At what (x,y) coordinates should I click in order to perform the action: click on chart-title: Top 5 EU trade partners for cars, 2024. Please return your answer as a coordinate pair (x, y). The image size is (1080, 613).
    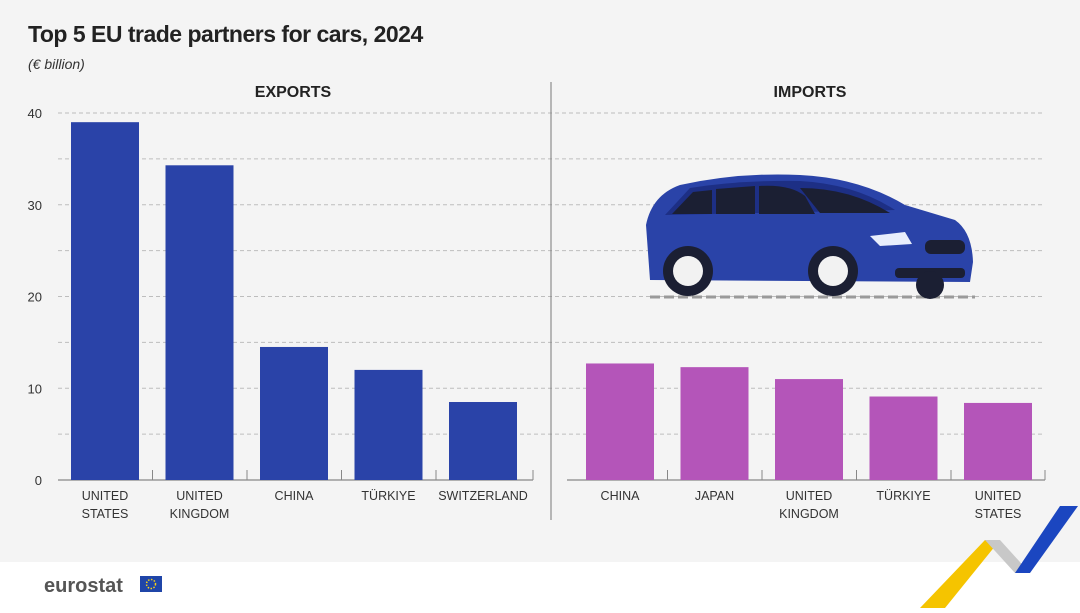
    Looking at the image, I should click on (225, 34).